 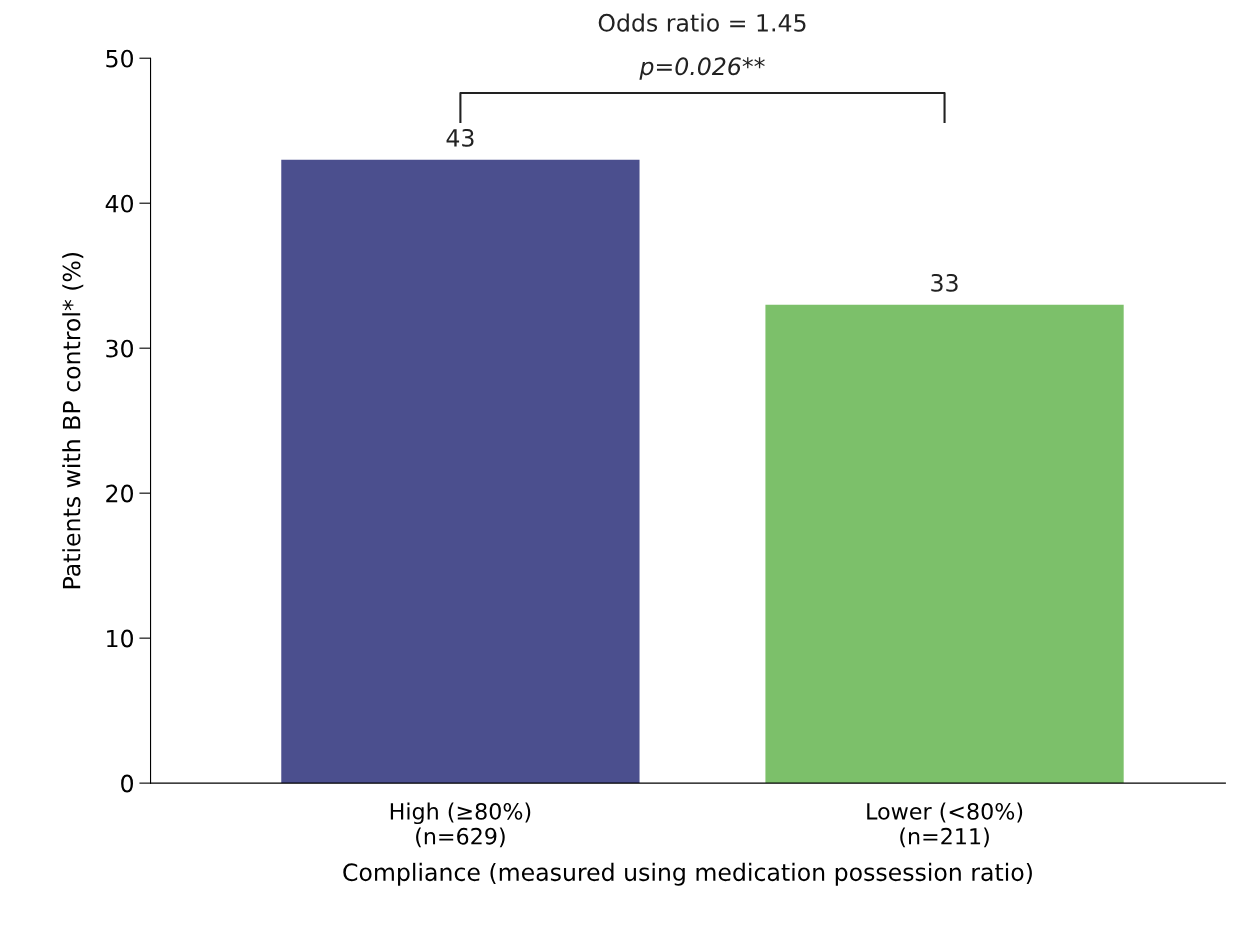 I want to click on x-tick-label: Lower (<80%) (n=211), so click(x=945, y=825).